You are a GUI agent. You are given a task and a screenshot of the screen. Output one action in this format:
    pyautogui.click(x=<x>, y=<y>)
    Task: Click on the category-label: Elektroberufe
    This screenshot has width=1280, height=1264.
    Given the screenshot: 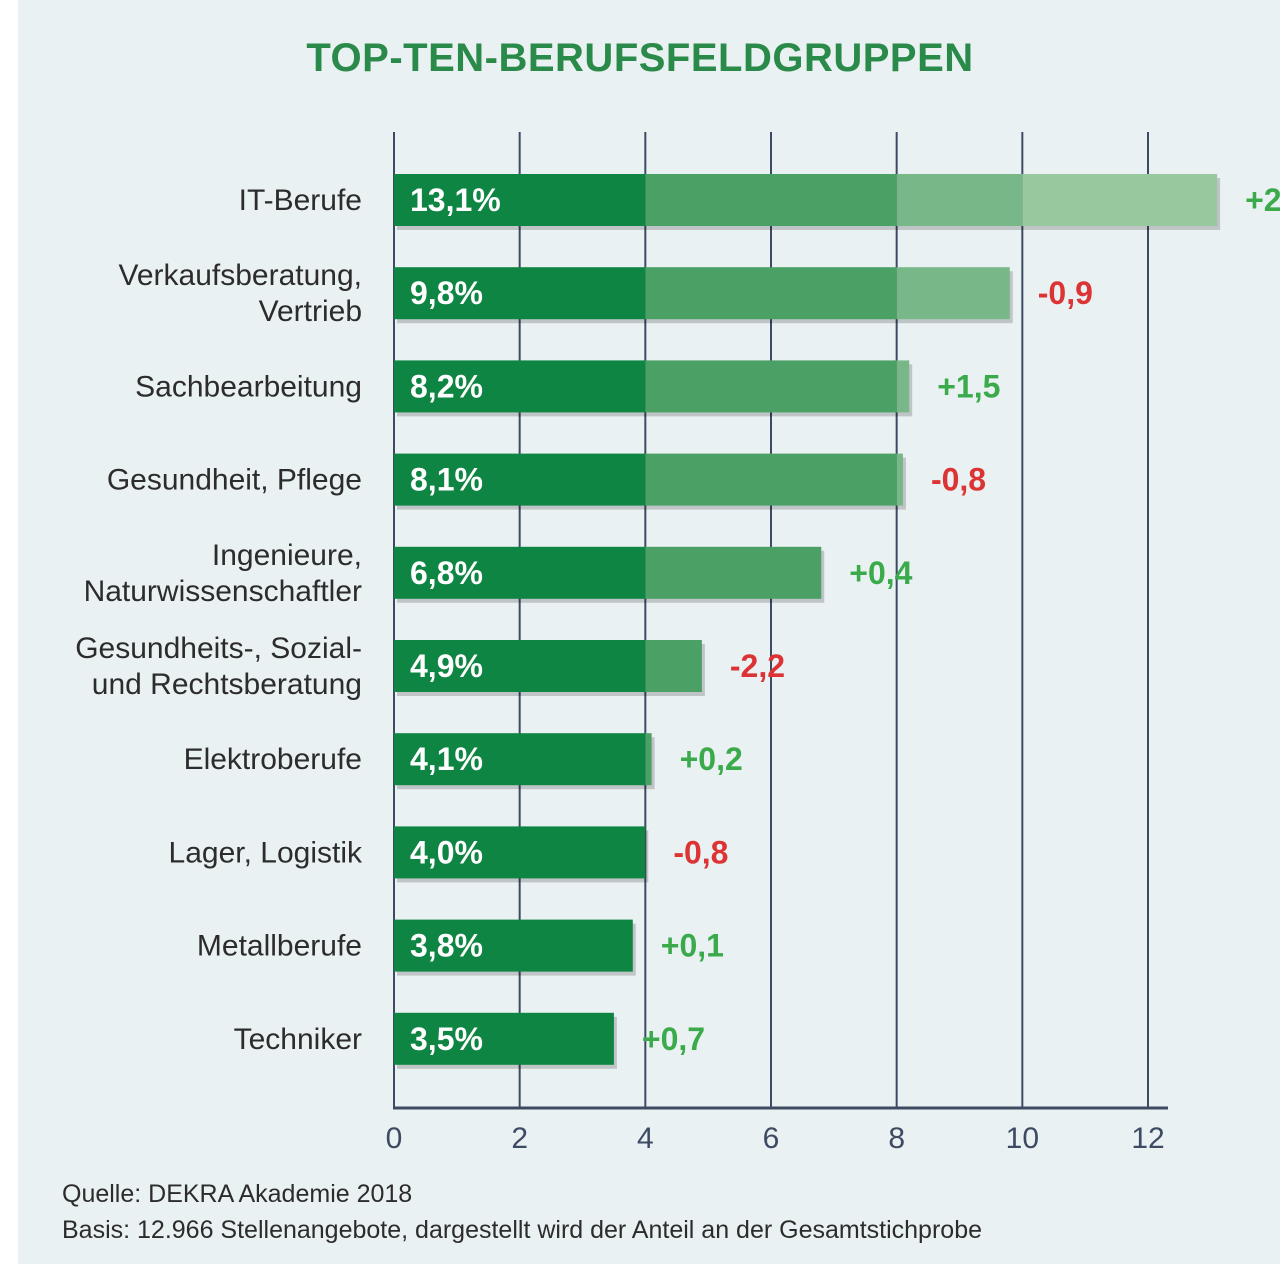 What is the action you would take?
    pyautogui.click(x=273, y=759)
    